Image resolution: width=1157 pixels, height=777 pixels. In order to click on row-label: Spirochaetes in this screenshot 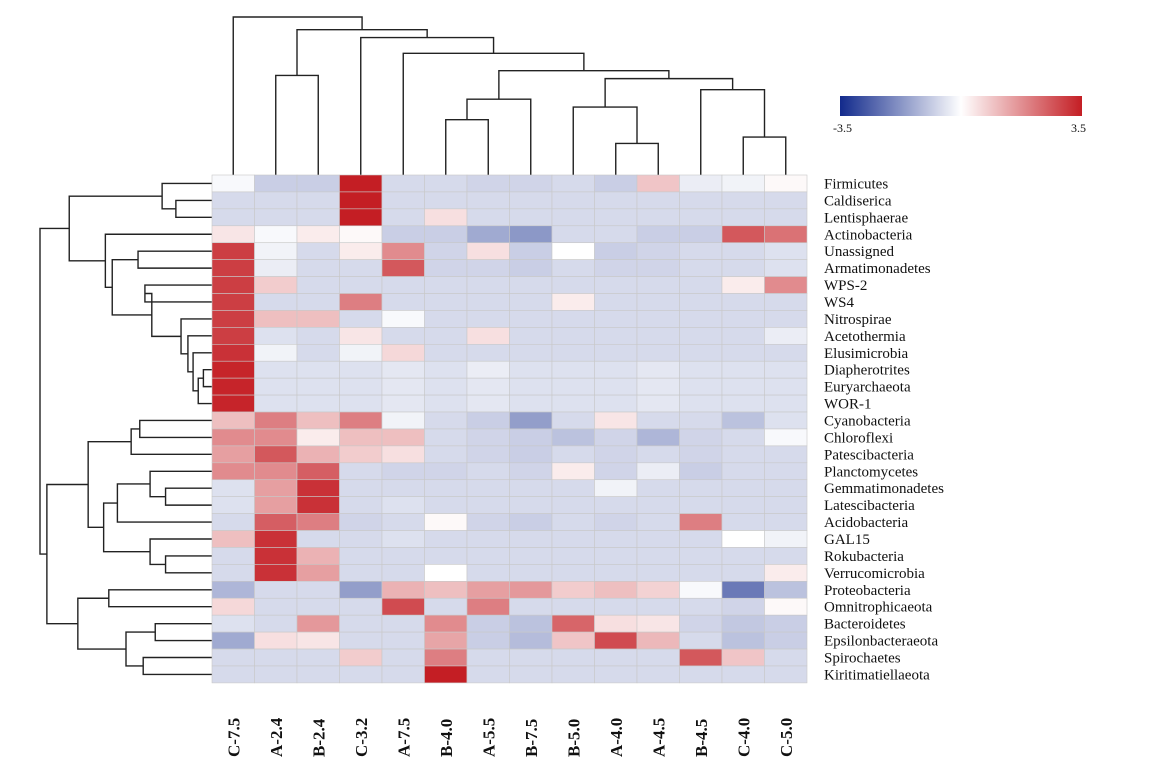, I will do `click(862, 659)`.